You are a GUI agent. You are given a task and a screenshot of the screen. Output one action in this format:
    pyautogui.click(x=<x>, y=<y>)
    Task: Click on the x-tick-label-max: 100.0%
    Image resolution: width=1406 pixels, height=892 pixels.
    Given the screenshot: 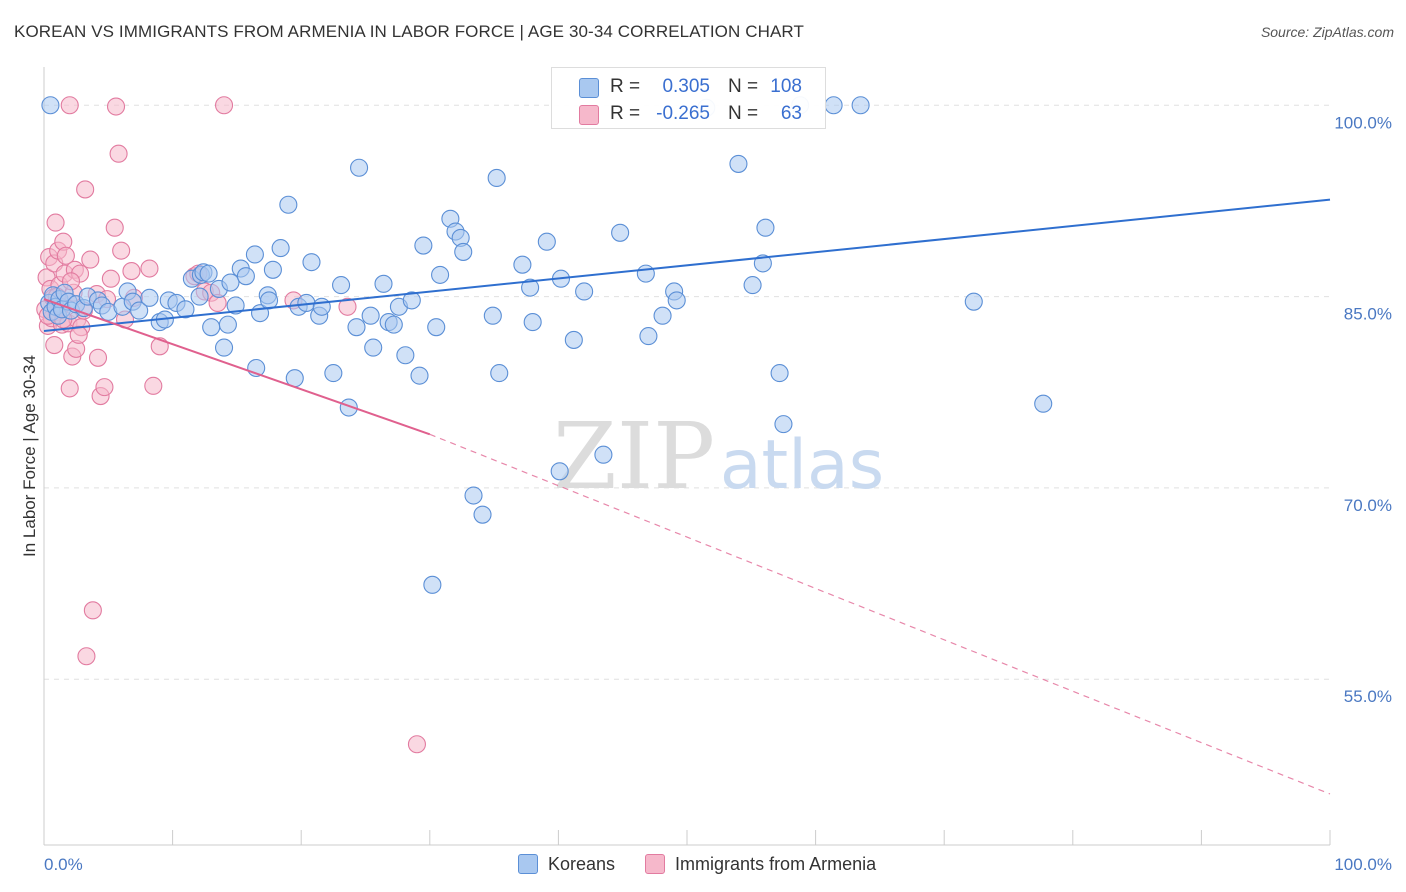 What is the action you would take?
    pyautogui.click(x=1363, y=864)
    